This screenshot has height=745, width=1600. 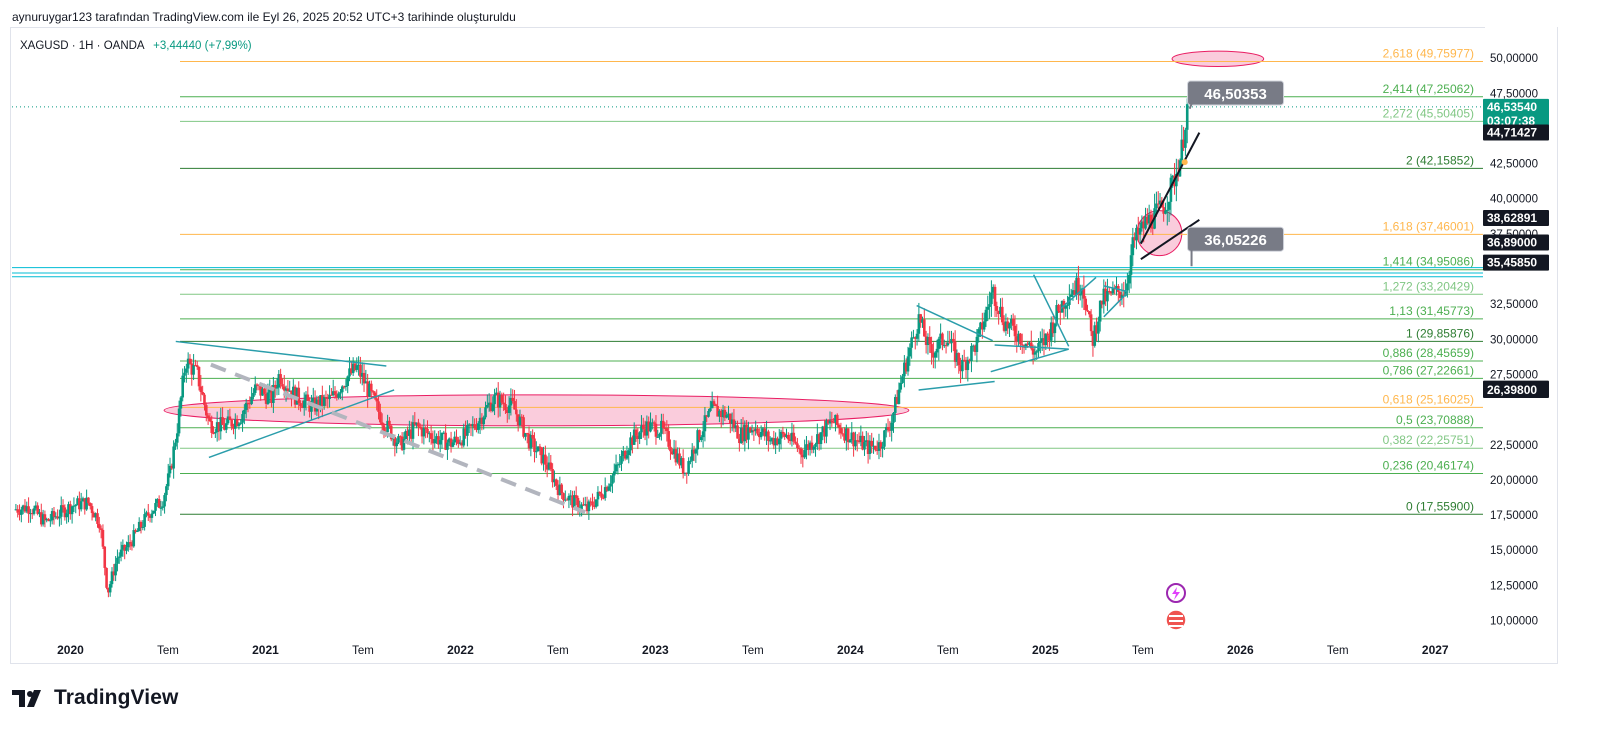 What do you see at coordinates (1338, 651) in the screenshot?
I see `time-tick-label: Tem` at bounding box center [1338, 651].